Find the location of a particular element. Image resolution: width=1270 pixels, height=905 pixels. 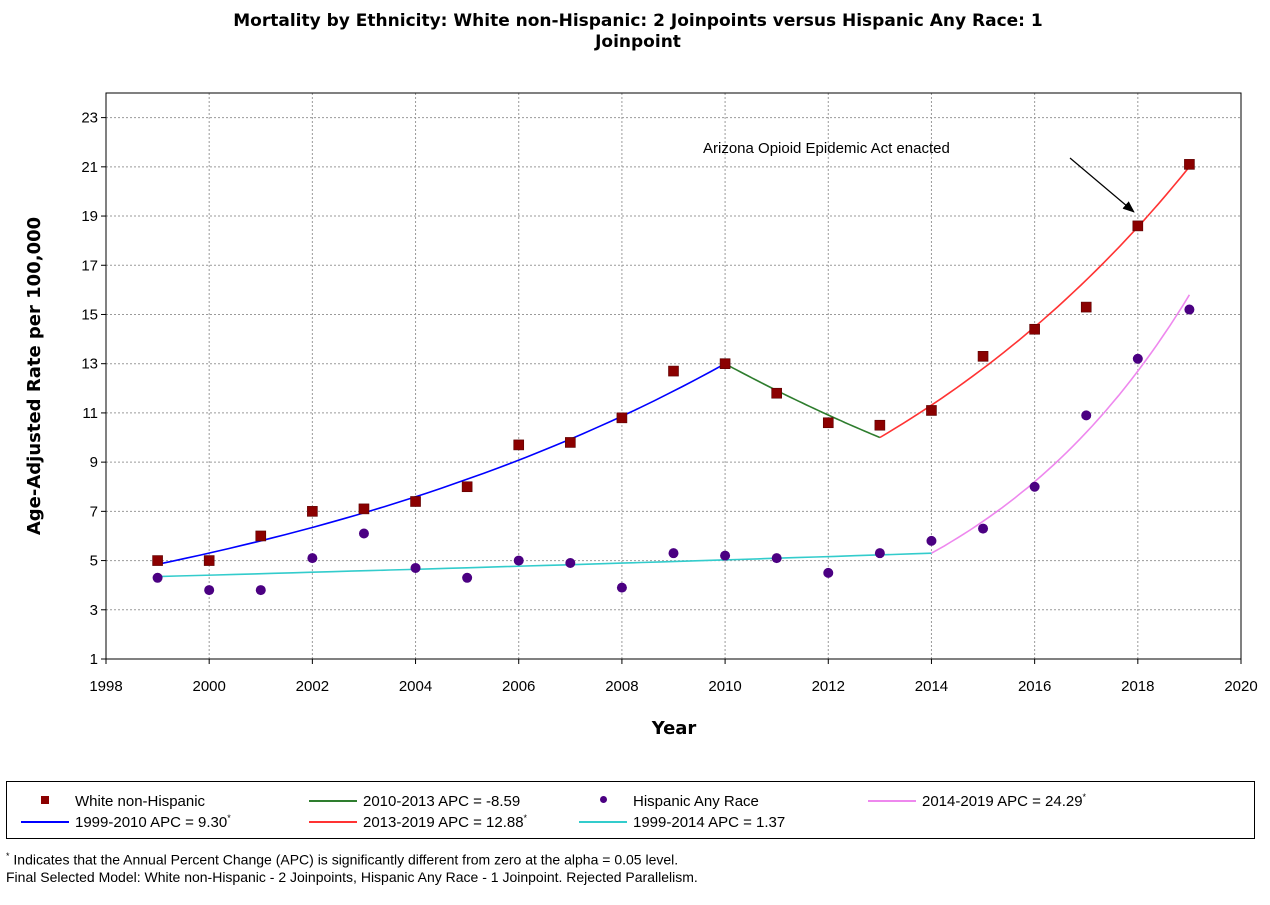

legend-item: 2014-2019 APC = 24.29* is located at coordinates (974, 801).